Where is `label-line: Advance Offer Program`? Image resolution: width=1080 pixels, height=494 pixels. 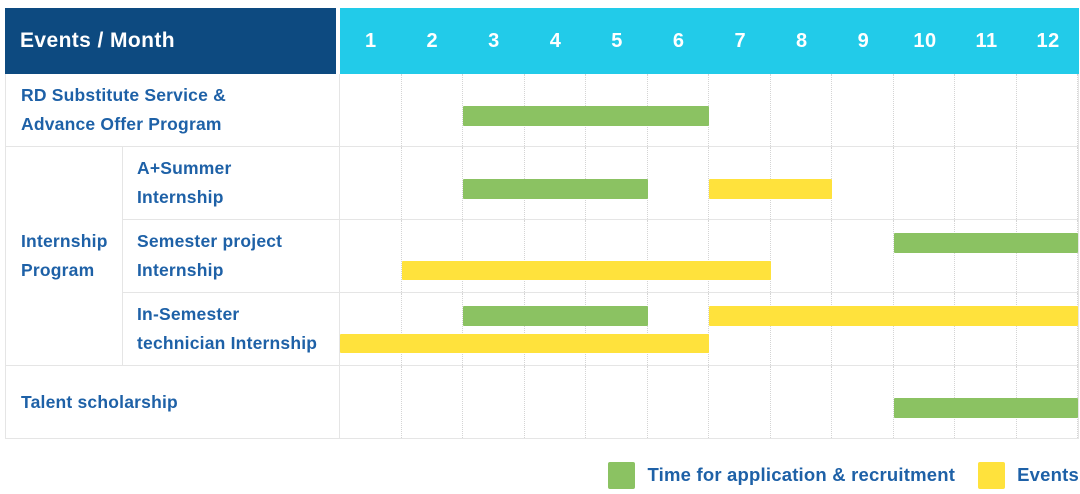
label-line: Advance Offer Program is located at coordinates (121, 124).